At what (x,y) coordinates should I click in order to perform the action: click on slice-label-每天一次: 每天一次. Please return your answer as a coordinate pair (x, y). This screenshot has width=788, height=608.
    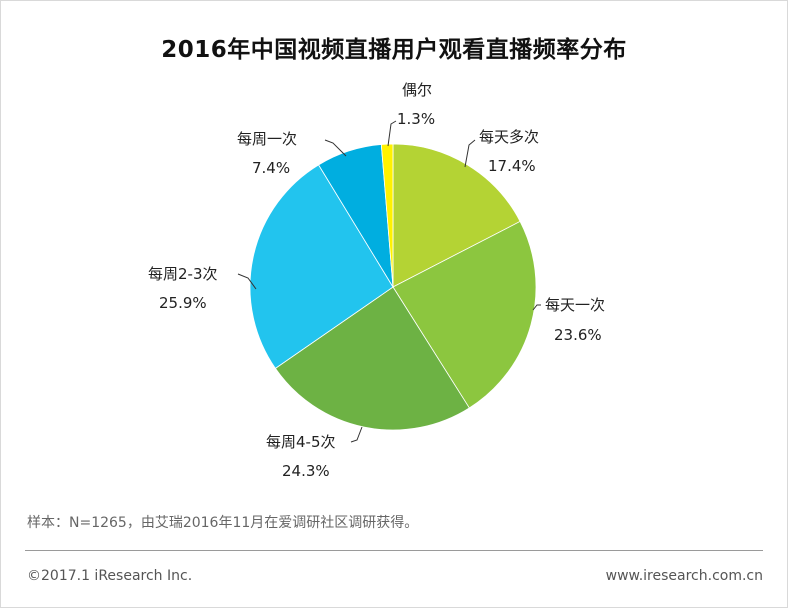
    Looking at the image, I should click on (575, 305).